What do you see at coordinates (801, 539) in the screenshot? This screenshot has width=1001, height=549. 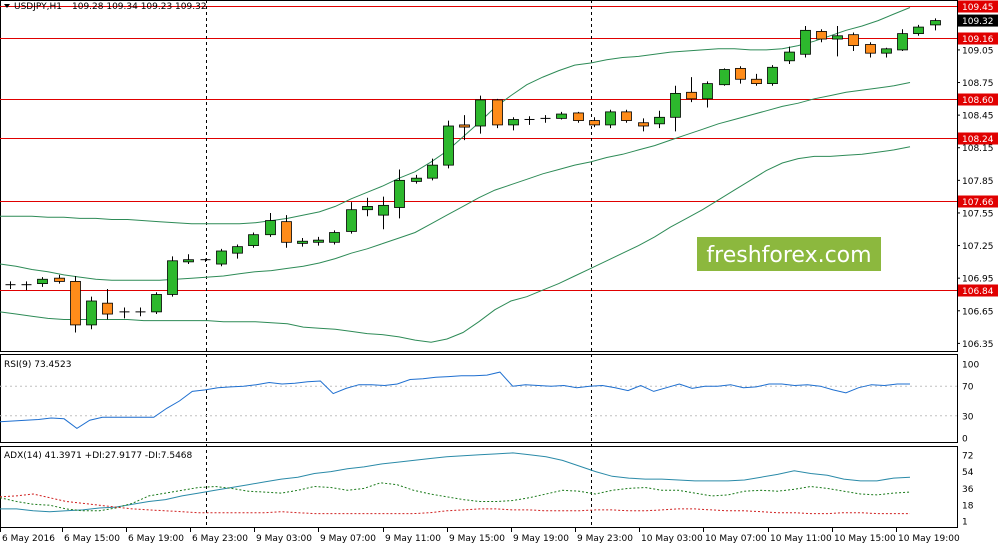 I see `time-tick-label: 10 May 11:00` at bounding box center [801, 539].